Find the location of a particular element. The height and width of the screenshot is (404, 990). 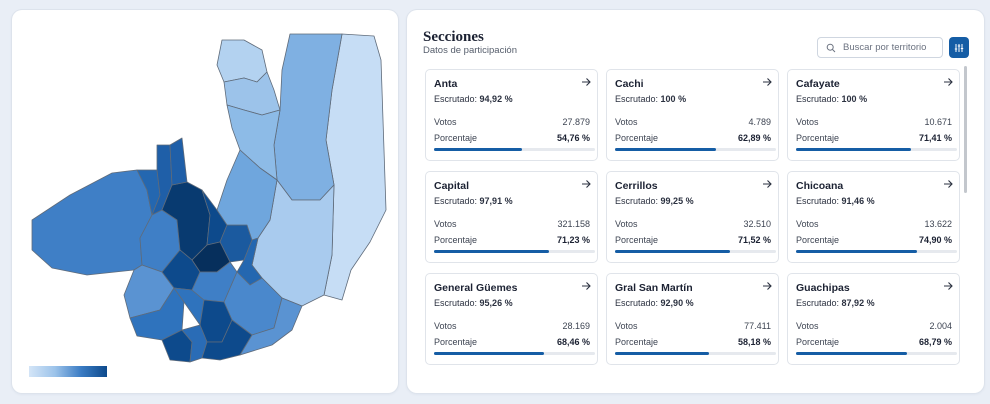

map-legend-bar is located at coordinates (68, 371).